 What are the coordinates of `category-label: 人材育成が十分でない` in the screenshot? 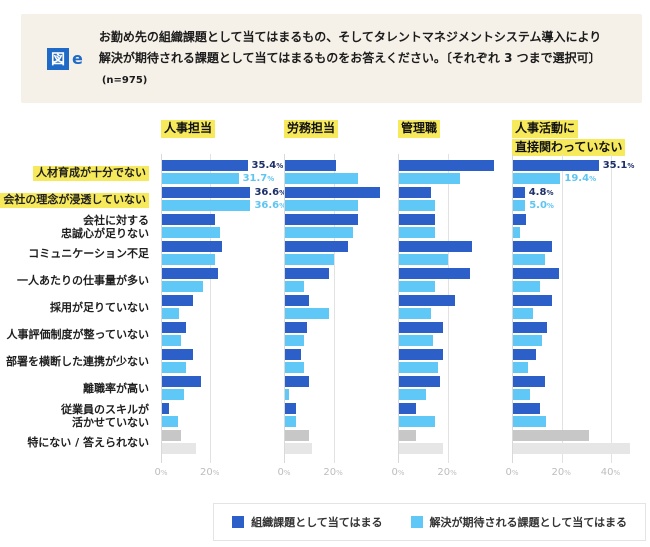 It's located at (79, 173).